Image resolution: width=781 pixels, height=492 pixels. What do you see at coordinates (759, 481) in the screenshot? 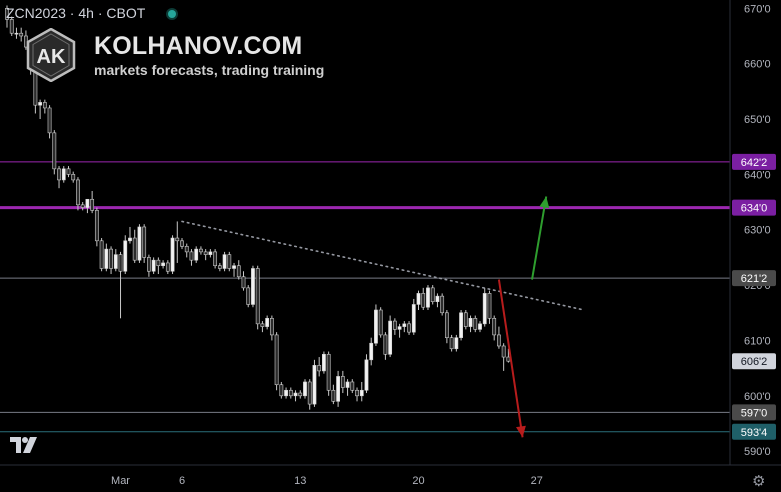
I see `gear-icon: ⚙` at bounding box center [759, 481].